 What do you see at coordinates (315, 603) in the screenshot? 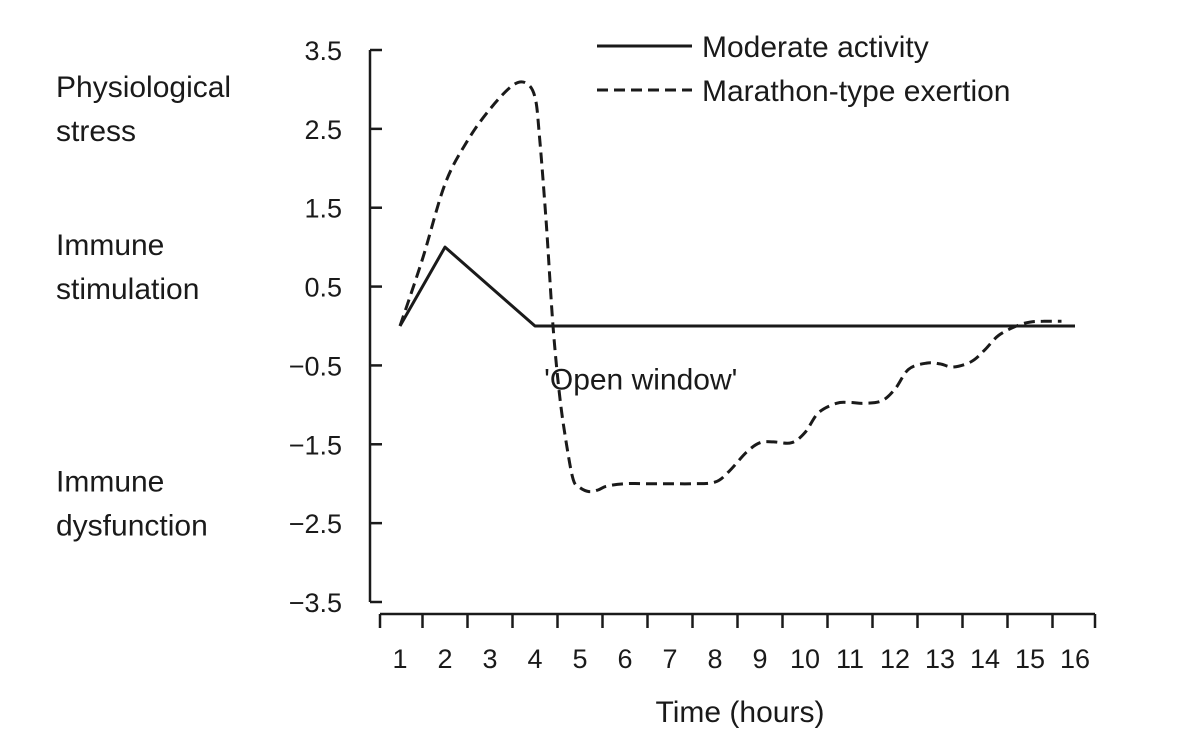
I see `y-tick-label: −3.5` at bounding box center [315, 603].